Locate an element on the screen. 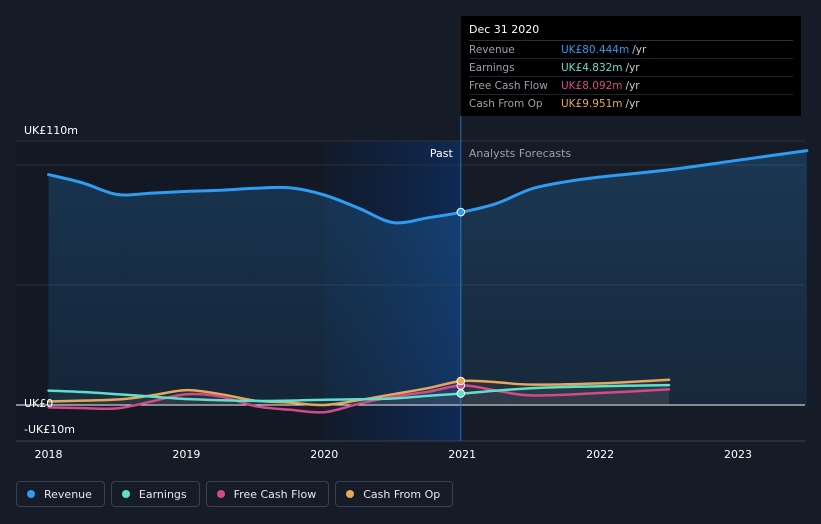 This screenshot has width=821, height=524. tooltip-row-free-cash-flow: Free Cash Flow UK£8.092m /yr is located at coordinates (631, 86).